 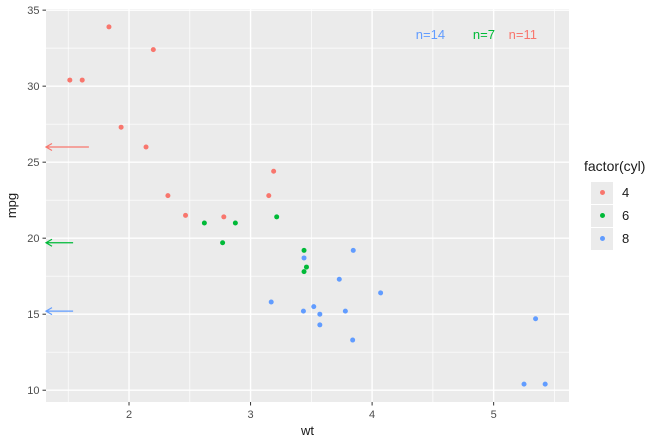 I want to click on legend: factor(cyl) 4 6 8, so click(x=614, y=204).